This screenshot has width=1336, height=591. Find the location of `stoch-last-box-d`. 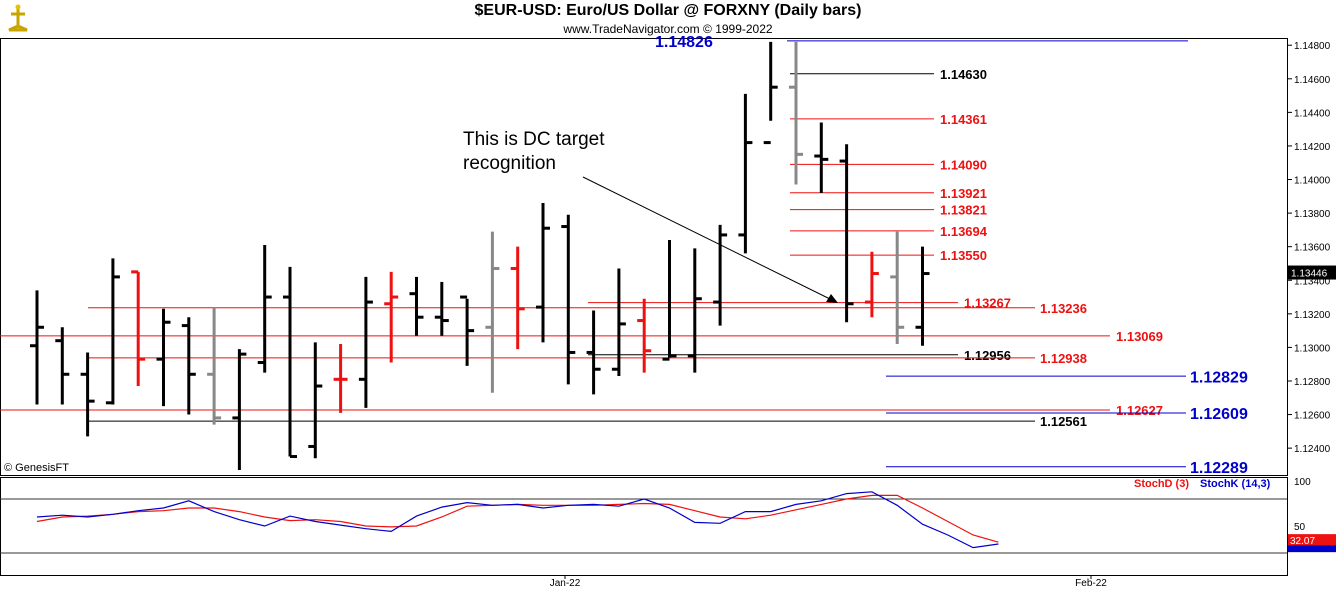

stoch-last-box-d is located at coordinates (1312, 540).